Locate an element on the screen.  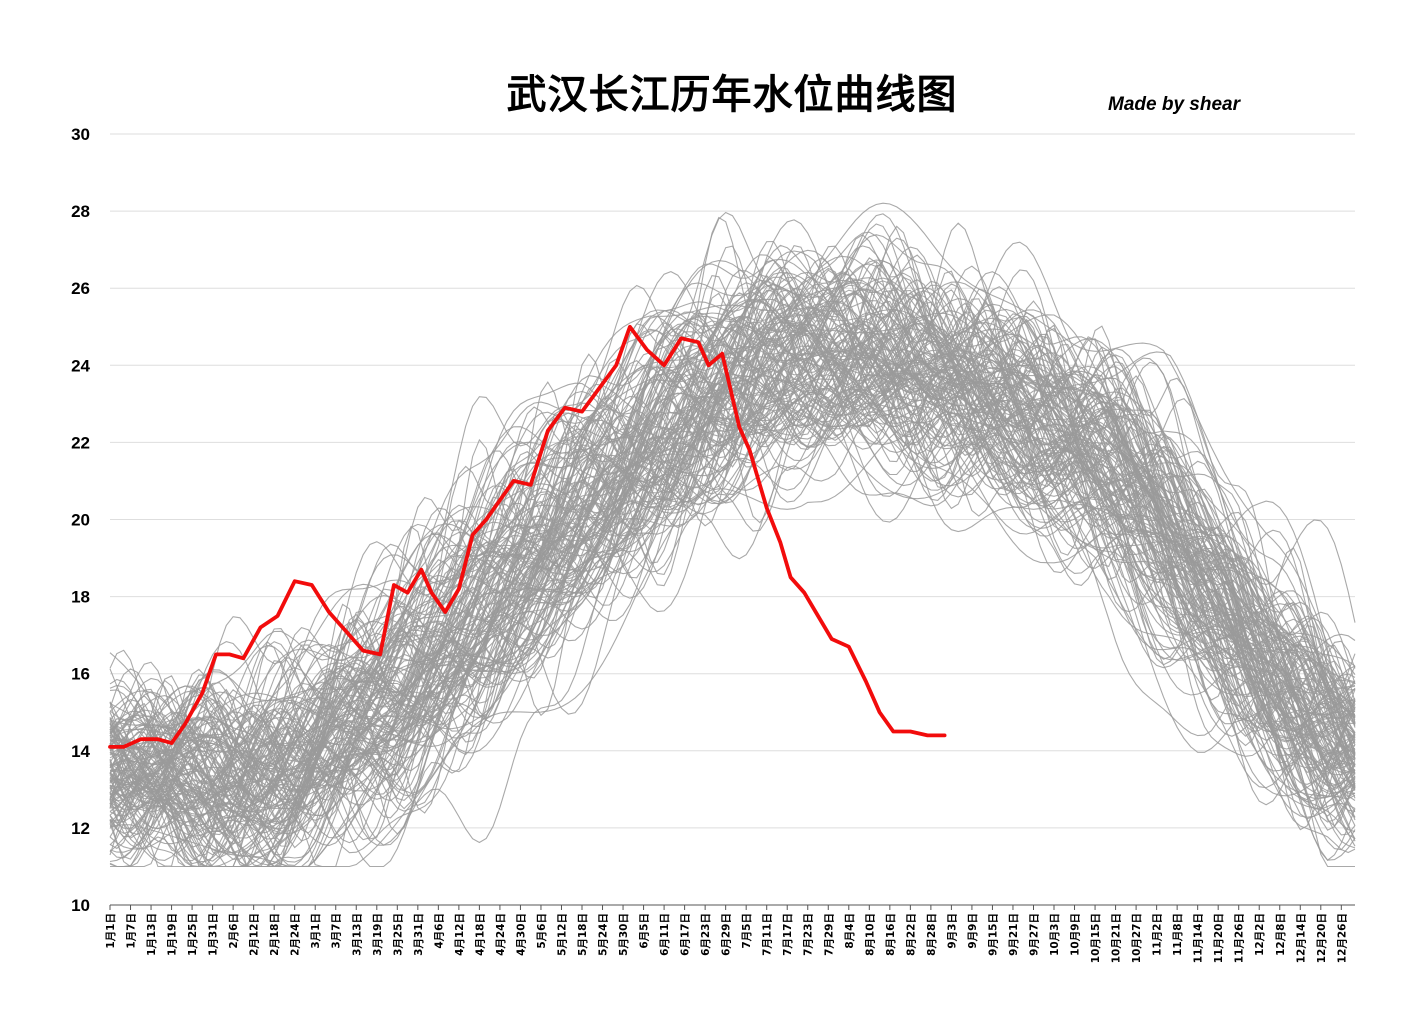
x-tick-label: 8月4日 is located at coordinates (850, 931).